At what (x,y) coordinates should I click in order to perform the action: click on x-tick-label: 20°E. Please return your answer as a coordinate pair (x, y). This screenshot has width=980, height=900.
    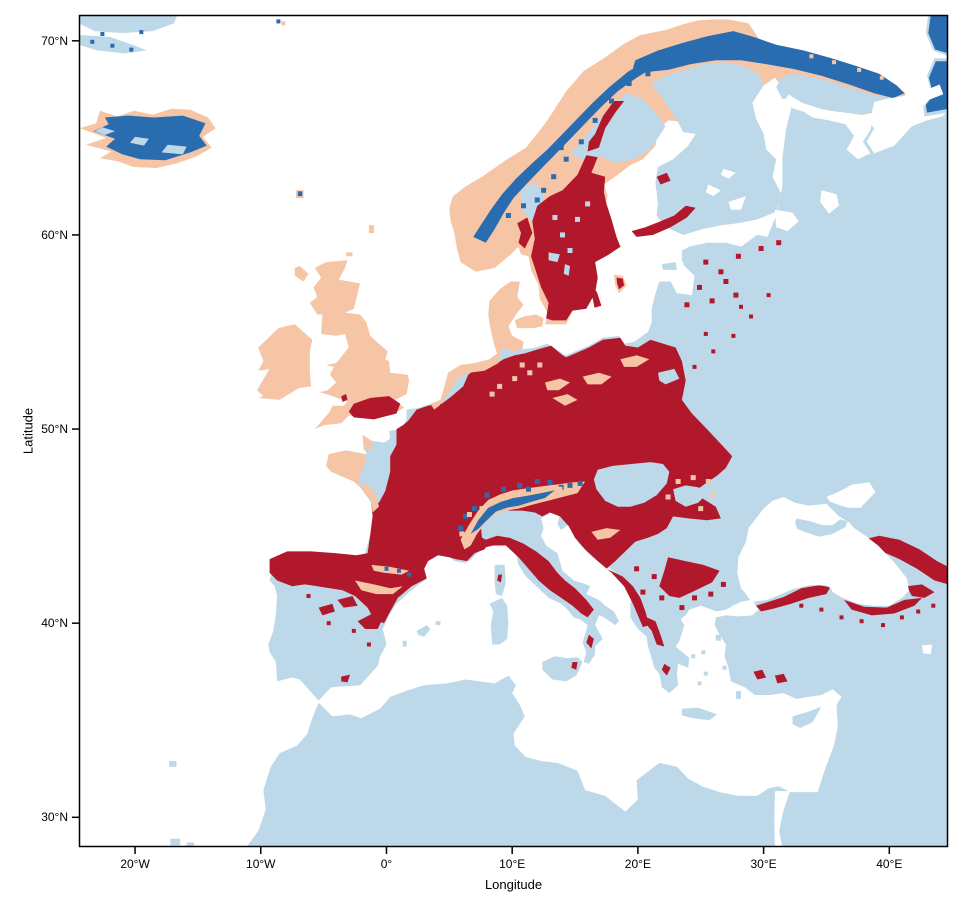
    Looking at the image, I should click on (637, 864).